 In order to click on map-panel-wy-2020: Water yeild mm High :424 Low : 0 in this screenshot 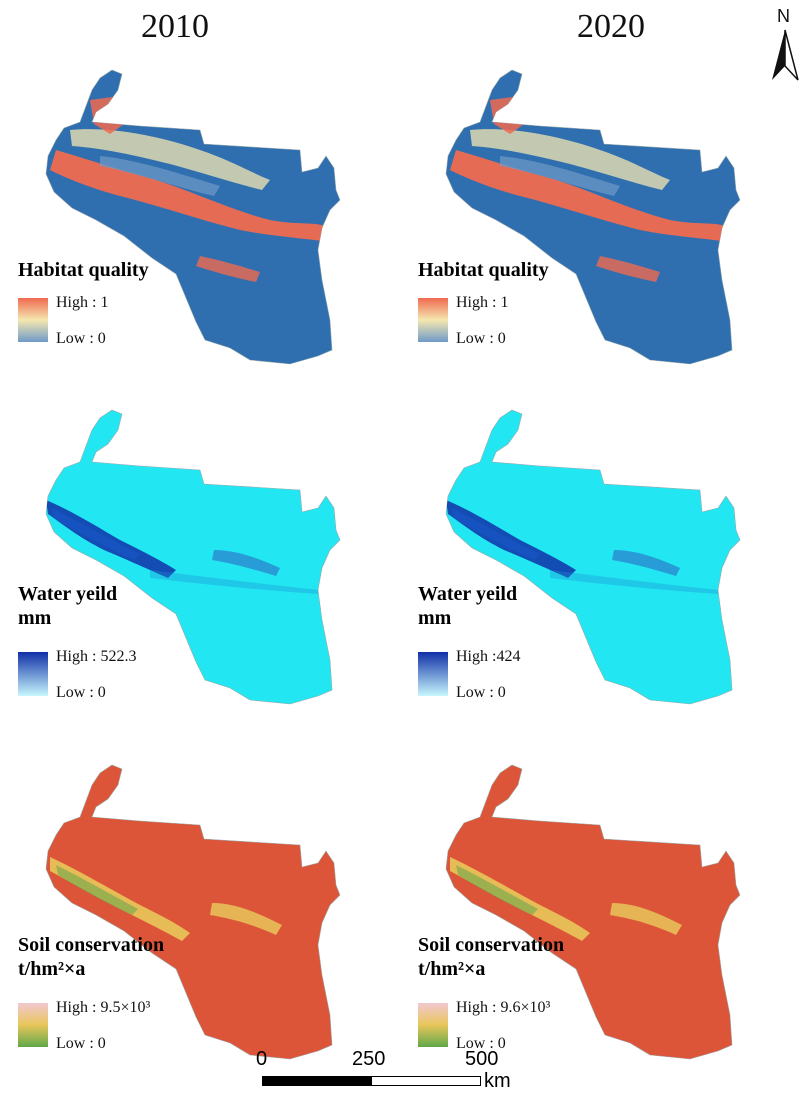, I will do `click(600, 565)`.